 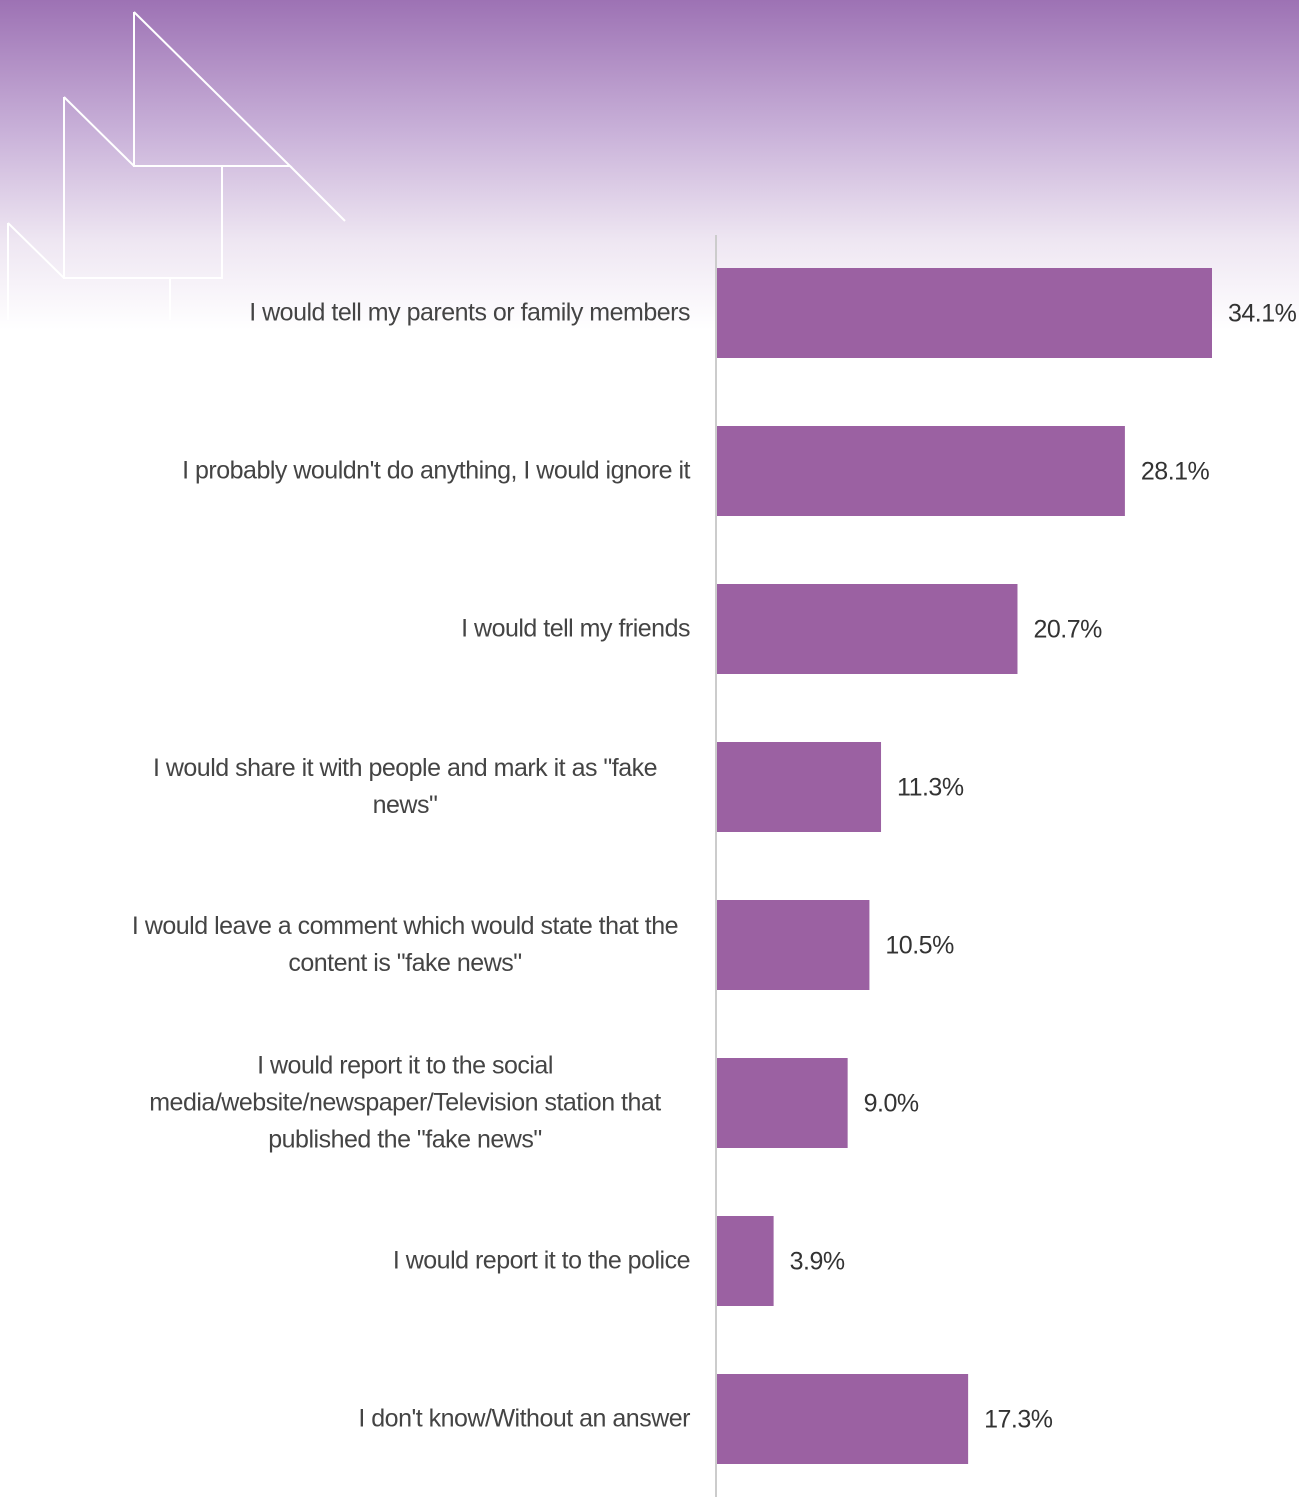 What do you see at coordinates (1067, 630) in the screenshot?
I see `value-label: 20.7%` at bounding box center [1067, 630].